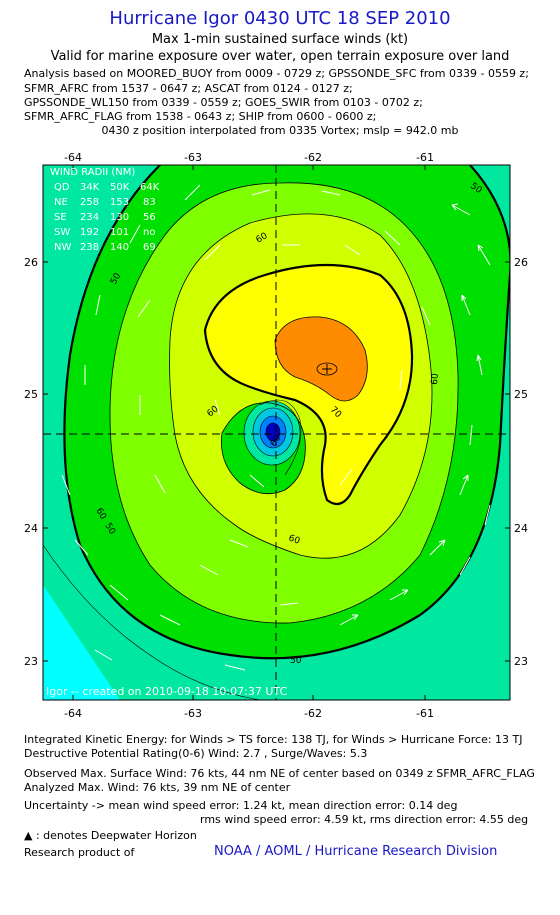 The width and height of the screenshot is (560, 915). What do you see at coordinates (149, 202) in the screenshot?
I see `wind-radii-cell: 83` at bounding box center [149, 202].